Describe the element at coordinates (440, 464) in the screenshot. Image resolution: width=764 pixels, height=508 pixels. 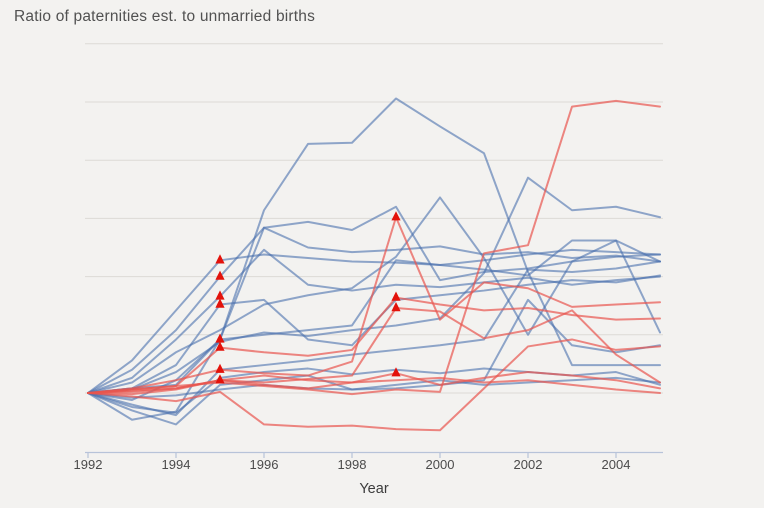
I see `x-tick-label: 2000` at that location.